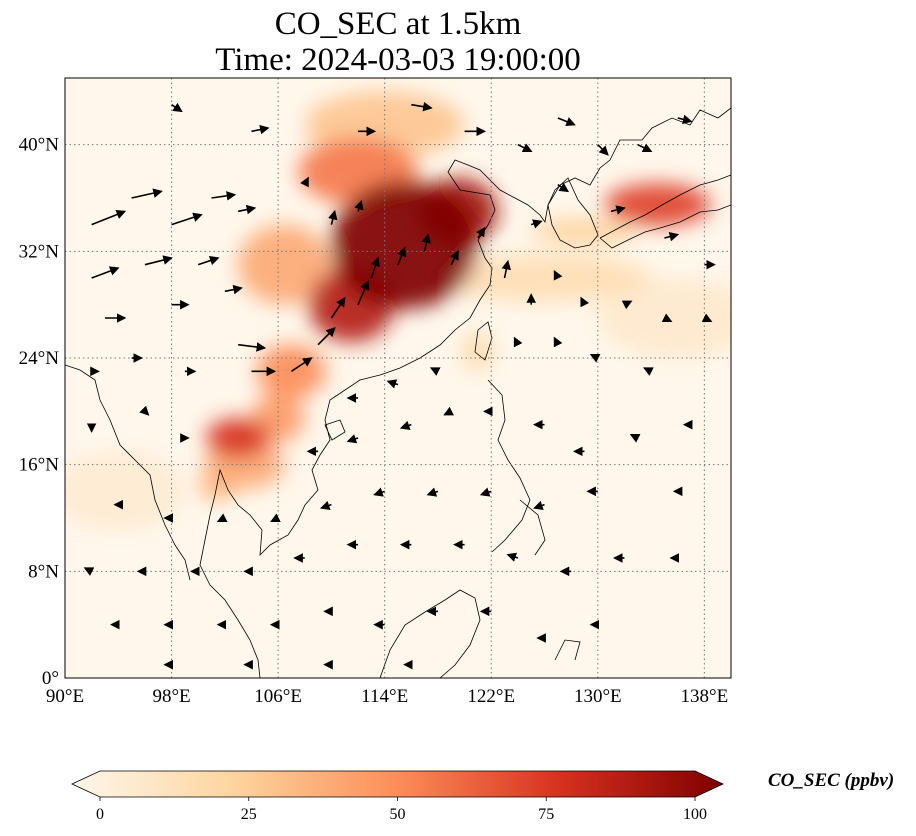 This screenshot has height=836, width=916. What do you see at coordinates (584, 231) in the screenshot?
I see `plume-korea-strait` at bounding box center [584, 231].